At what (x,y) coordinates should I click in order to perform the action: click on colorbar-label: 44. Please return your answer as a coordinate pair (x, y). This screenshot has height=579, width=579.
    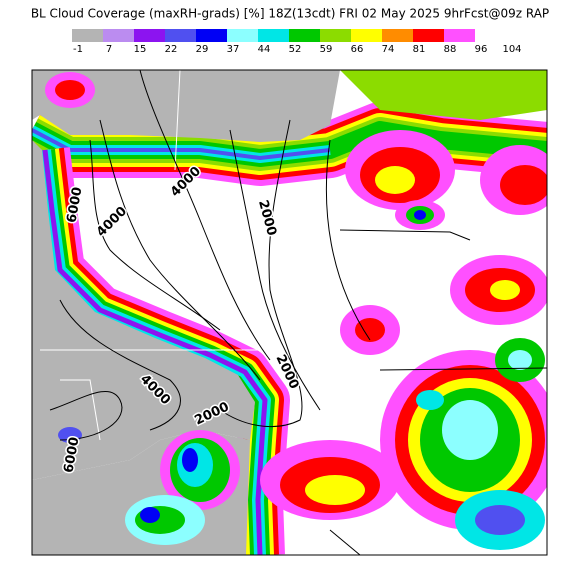
    Looking at the image, I should click on (264, 49).